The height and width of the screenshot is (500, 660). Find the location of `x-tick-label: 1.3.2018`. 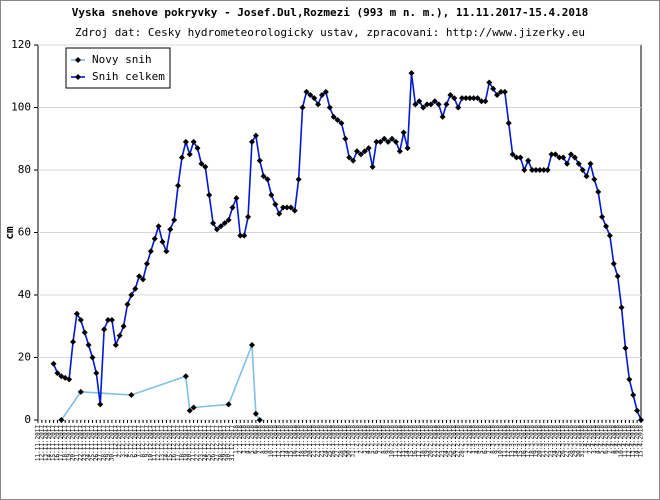

x-tick-label: 1.3.2018 is located at coordinates (465, 439).